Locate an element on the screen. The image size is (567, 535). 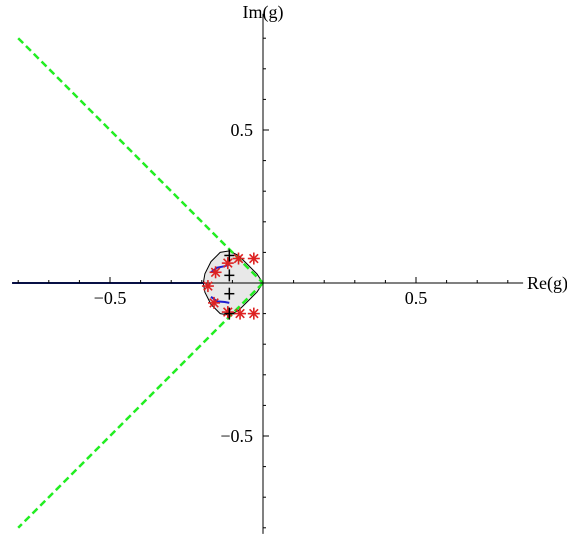
y-tick-label: 0.5 is located at coordinates (242, 130).